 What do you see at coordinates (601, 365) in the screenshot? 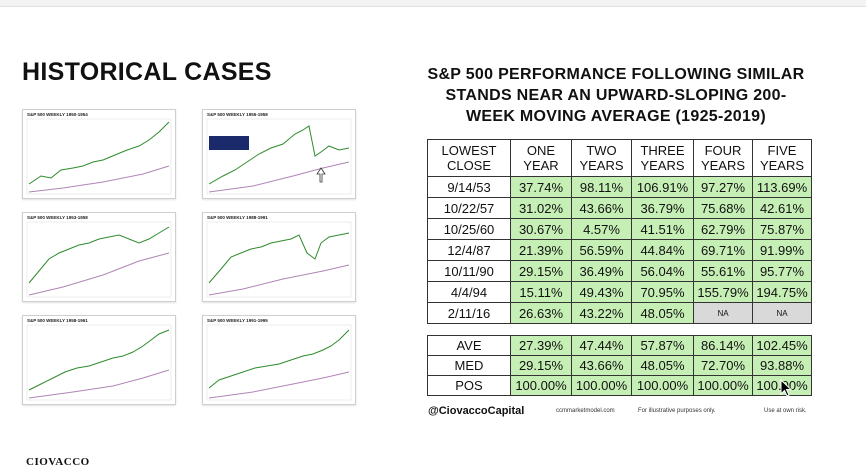
I see `cell-two-years: 43.66%` at bounding box center [601, 365].